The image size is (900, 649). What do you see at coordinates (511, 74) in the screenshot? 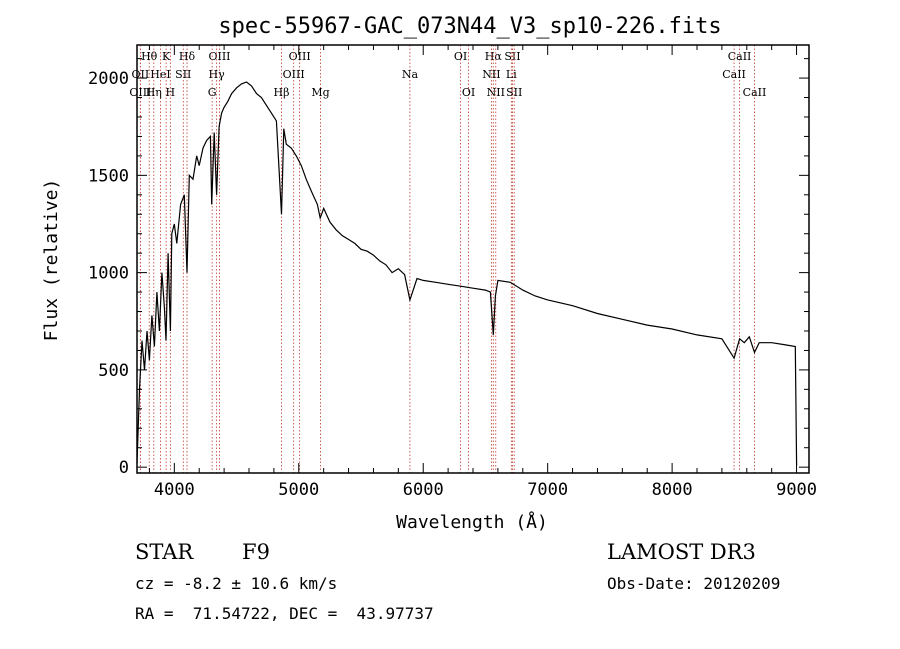
I see `line-label-16: Li` at bounding box center [511, 74].